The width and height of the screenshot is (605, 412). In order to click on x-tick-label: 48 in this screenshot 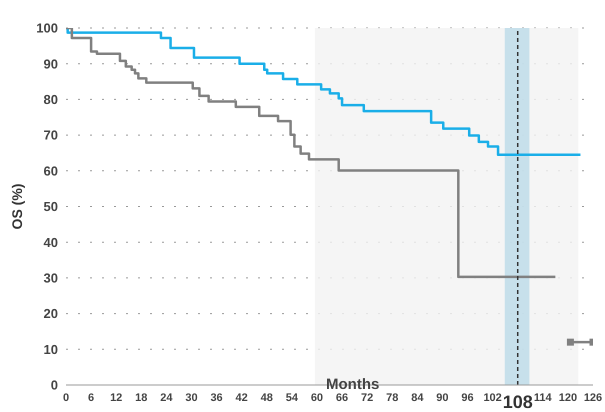, I will do `click(266, 398)`.